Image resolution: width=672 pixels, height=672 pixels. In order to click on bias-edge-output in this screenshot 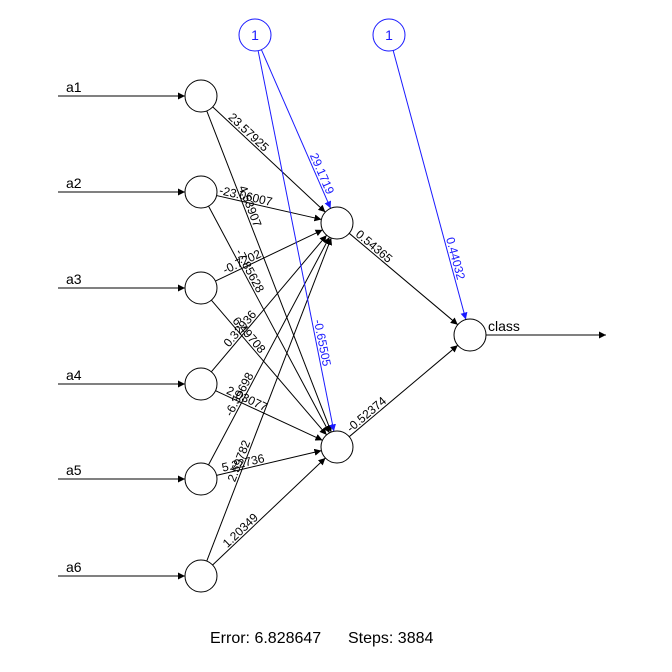, I will do `click(430, 185)`.